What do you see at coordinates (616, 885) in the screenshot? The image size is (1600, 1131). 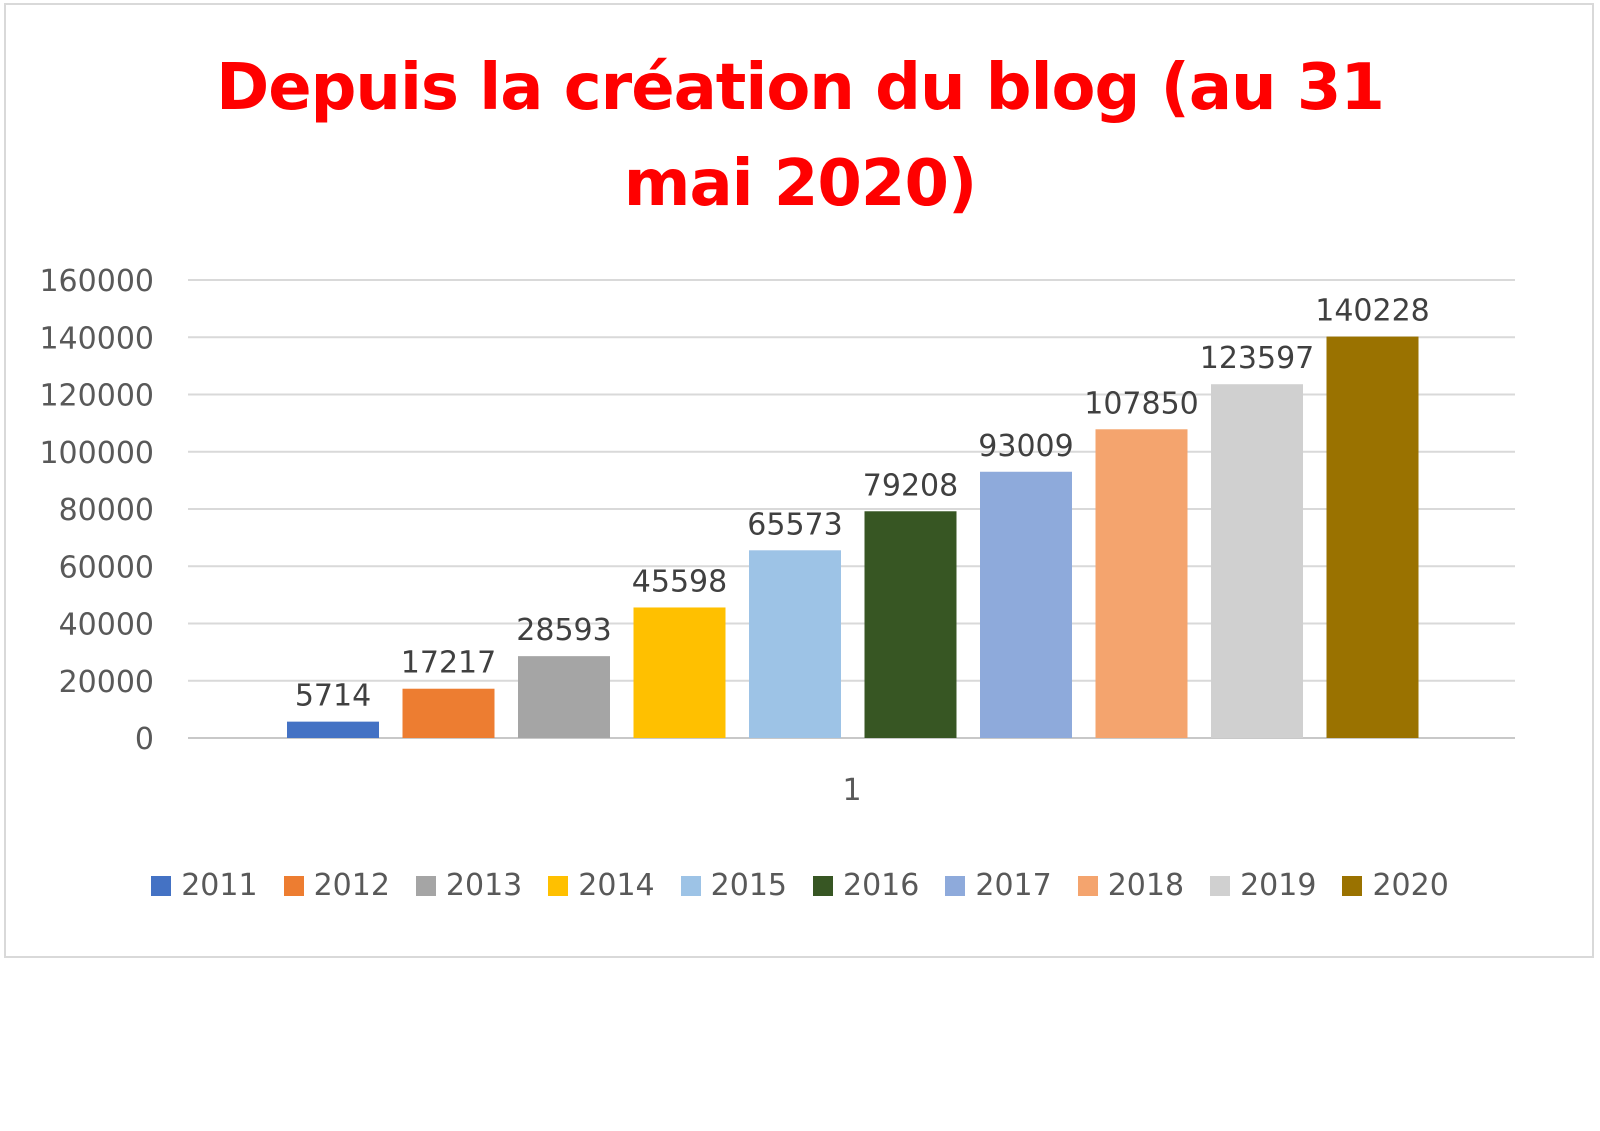 I see `legend-label: 2014` at bounding box center [616, 885].